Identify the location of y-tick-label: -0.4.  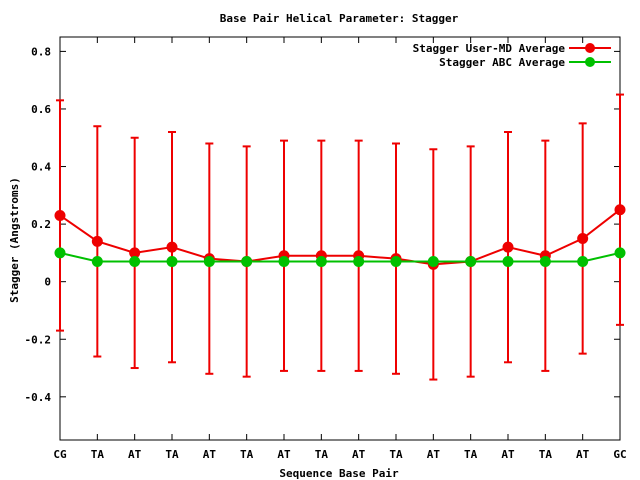
(38, 397).